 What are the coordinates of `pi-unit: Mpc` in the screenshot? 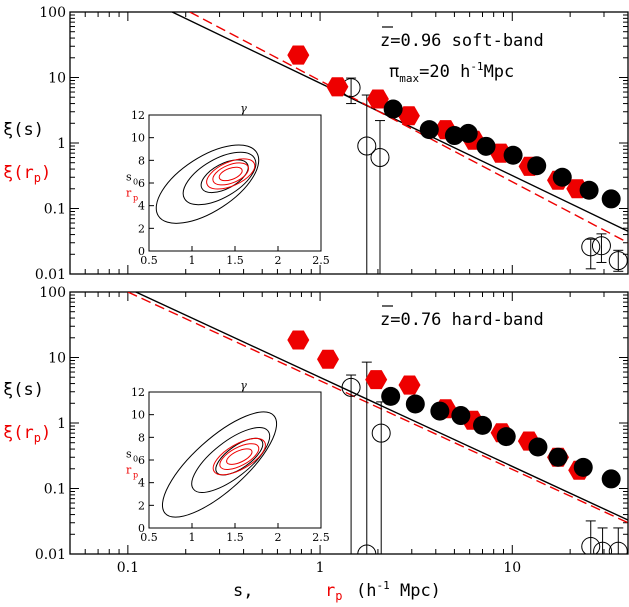 It's located at (499, 72).